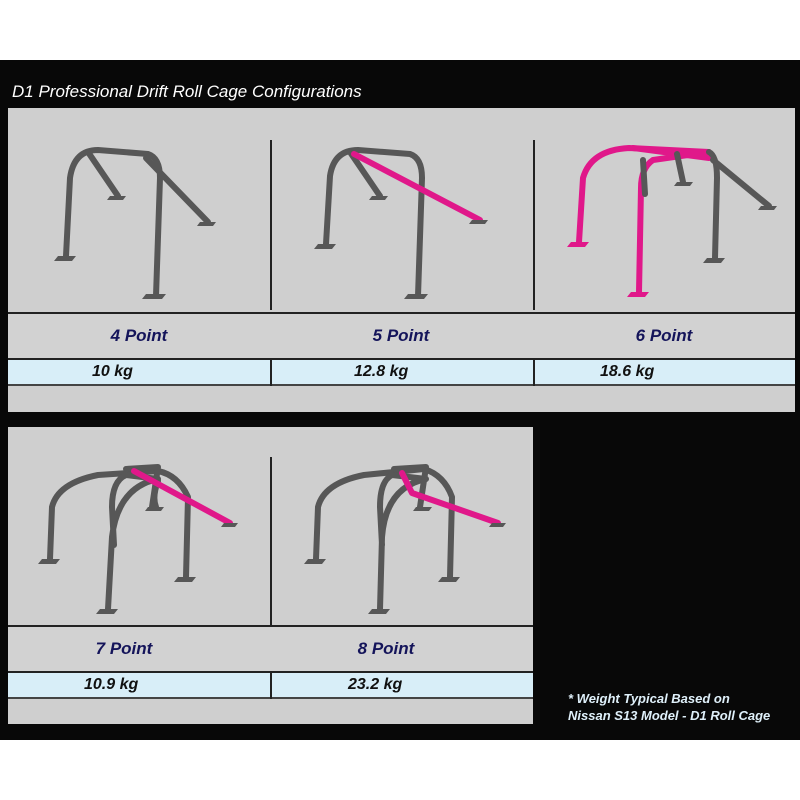 Image resolution: width=800 pixels, height=800 pixels. Describe the element at coordinates (270, 649) in the screenshot. I see `label-band` at that location.